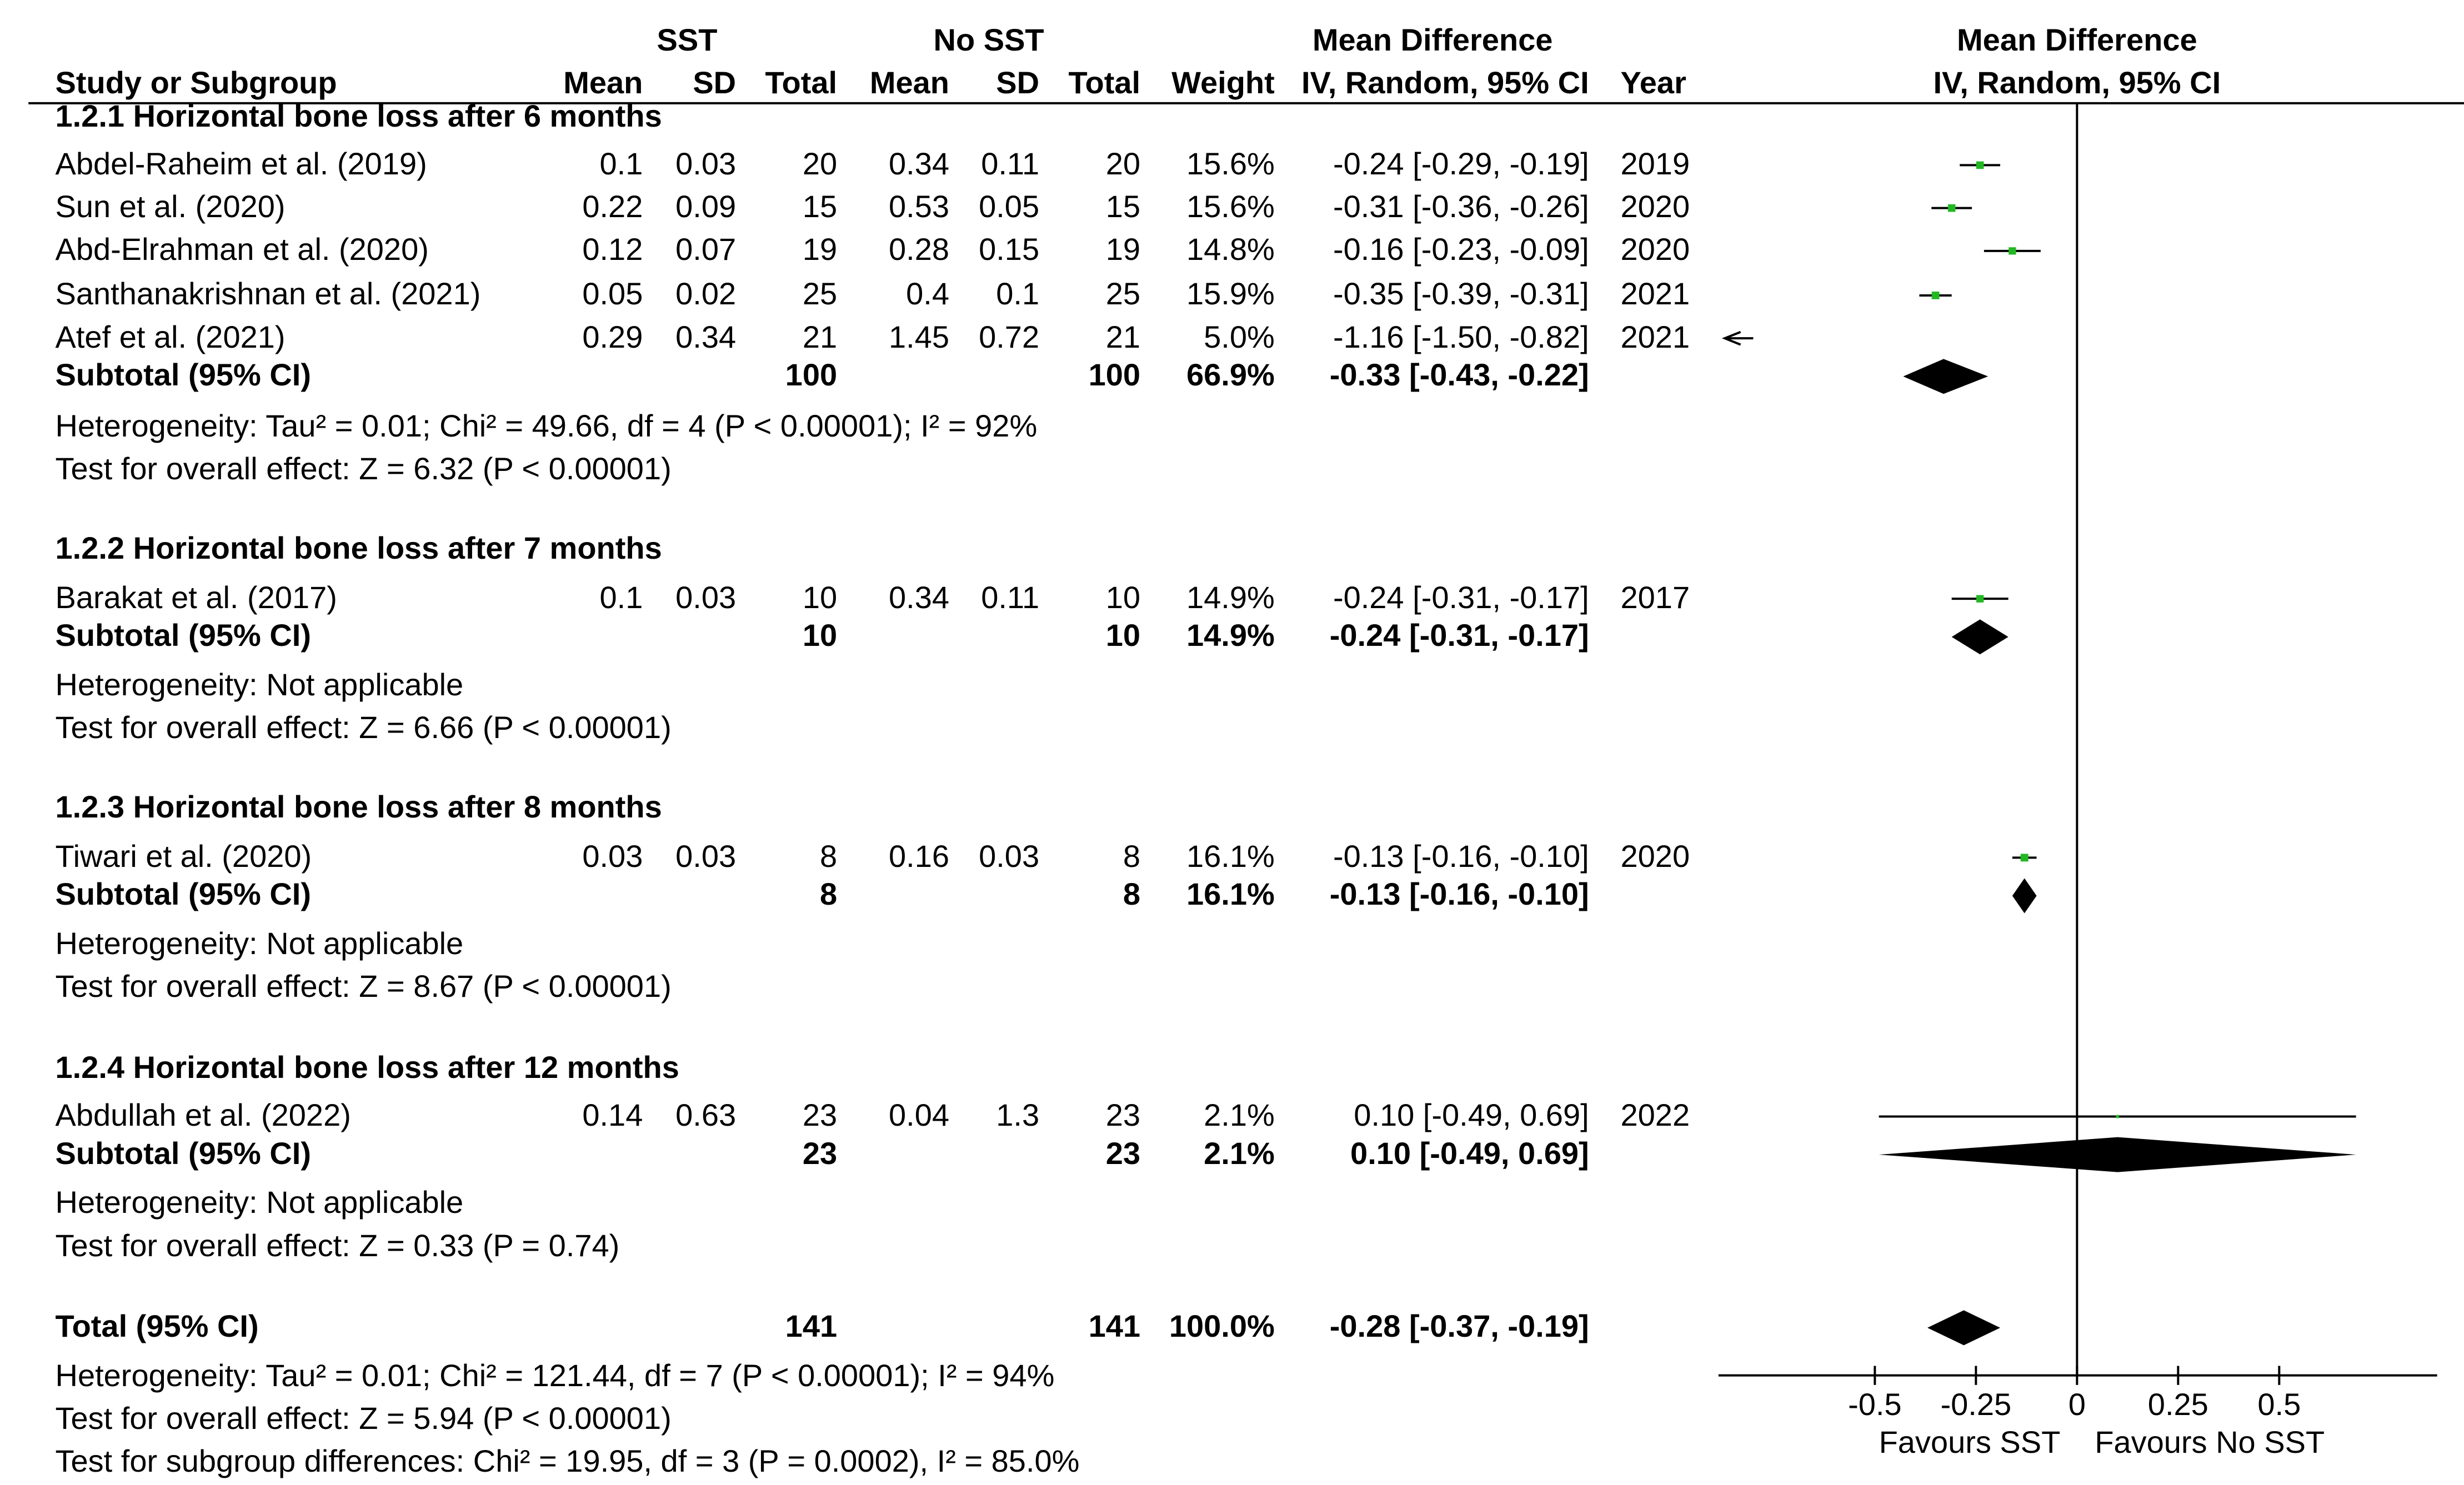 The width and height of the screenshot is (2464, 1485). What do you see at coordinates (1964, 1328) in the screenshot?
I see `total-diamond` at bounding box center [1964, 1328].